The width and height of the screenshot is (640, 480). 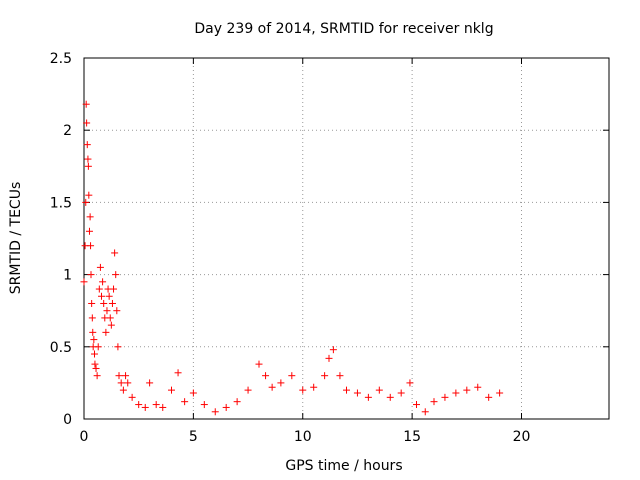 What do you see at coordinates (522, 437) in the screenshot?
I see `x-tick-label: 20` at bounding box center [522, 437].